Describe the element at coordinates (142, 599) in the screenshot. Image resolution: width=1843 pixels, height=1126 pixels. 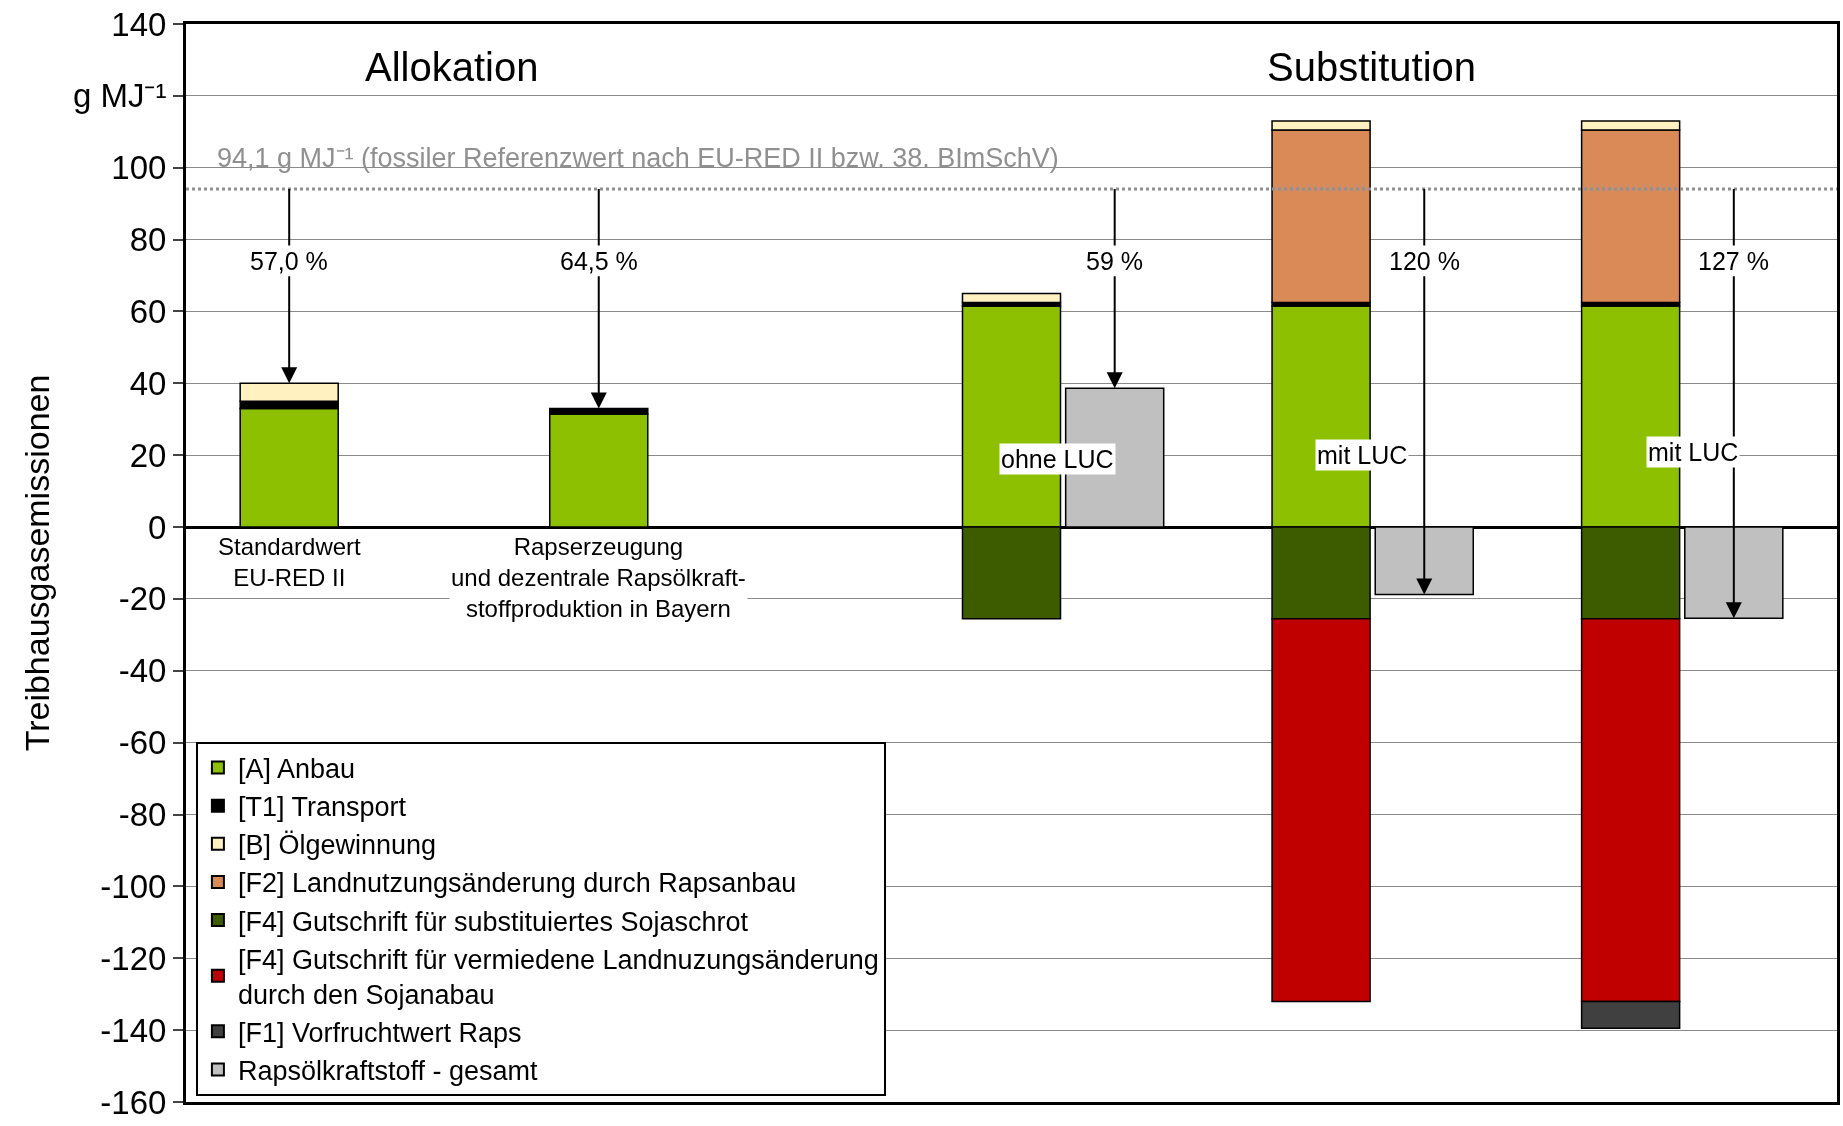
I see `y-tick-label: -20` at that location.